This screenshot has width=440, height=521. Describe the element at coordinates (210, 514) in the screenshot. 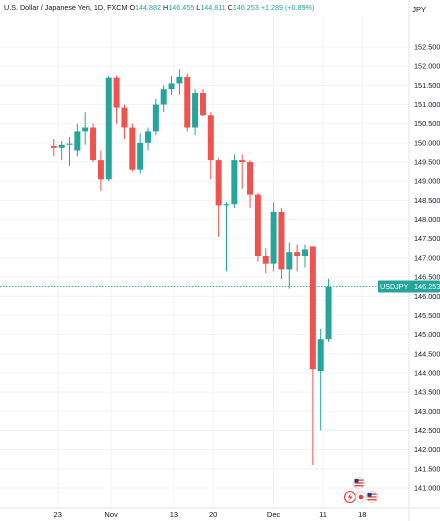

I see `time-axis-ticks: 23 Nov 13 20 Dec 11 18` at that location.